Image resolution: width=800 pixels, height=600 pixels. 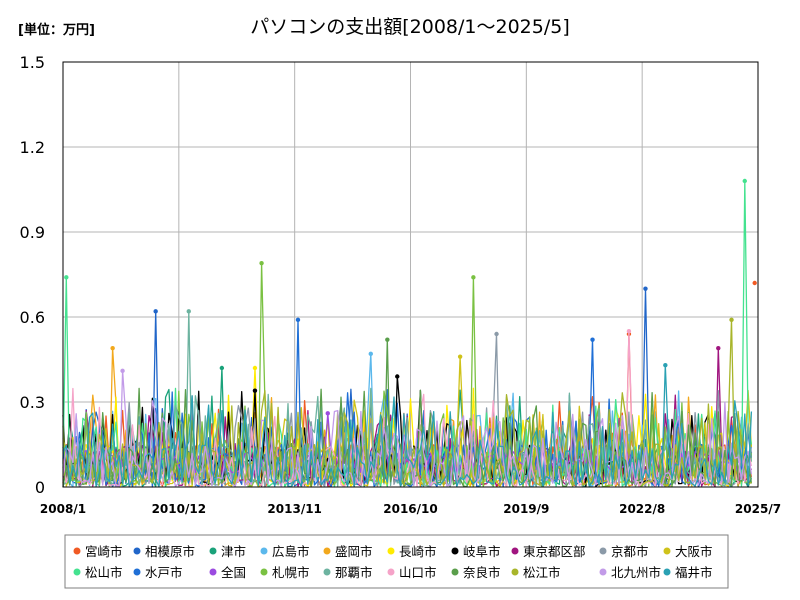 I want to click on legend-label: 松江市, so click(x=542, y=572).